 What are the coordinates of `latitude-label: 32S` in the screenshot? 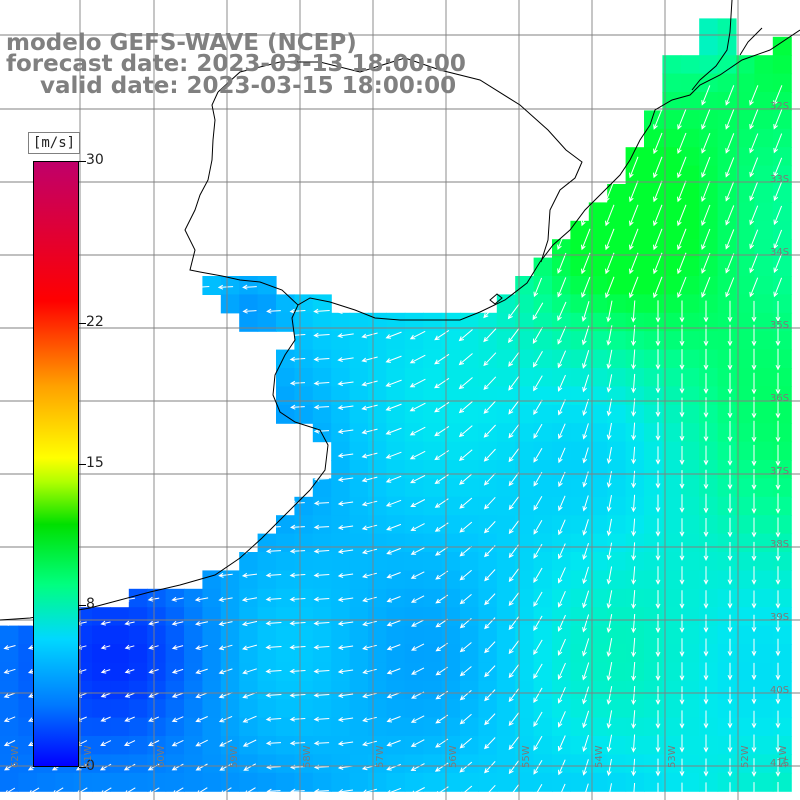 It's located at (780, 106).